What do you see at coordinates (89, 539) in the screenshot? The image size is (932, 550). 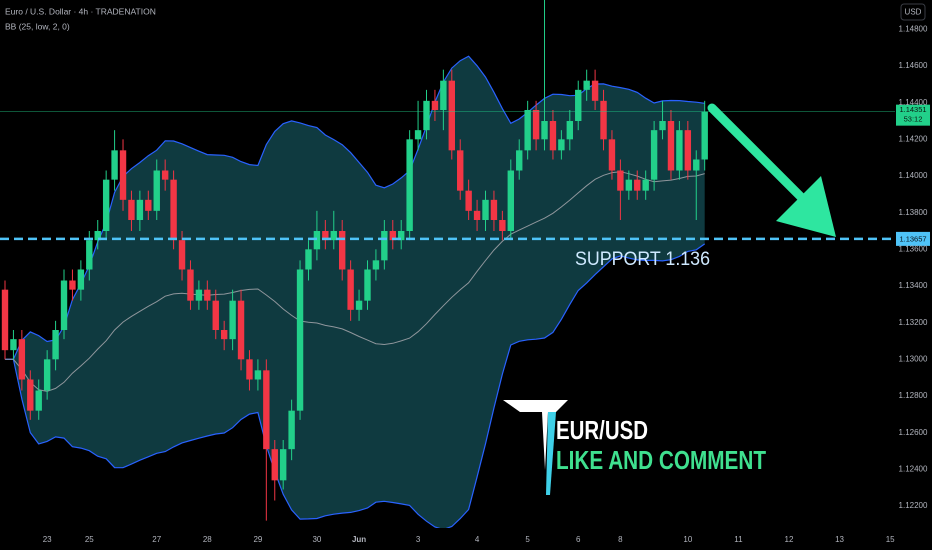 I see `x-tick-label: 25` at bounding box center [89, 539].